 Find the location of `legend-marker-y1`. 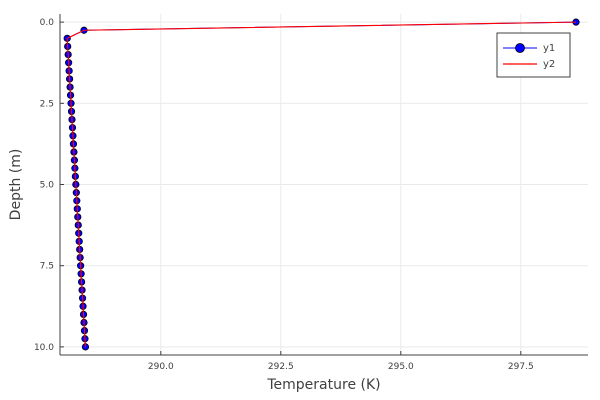

legend-marker-y1 is located at coordinates (520, 48).